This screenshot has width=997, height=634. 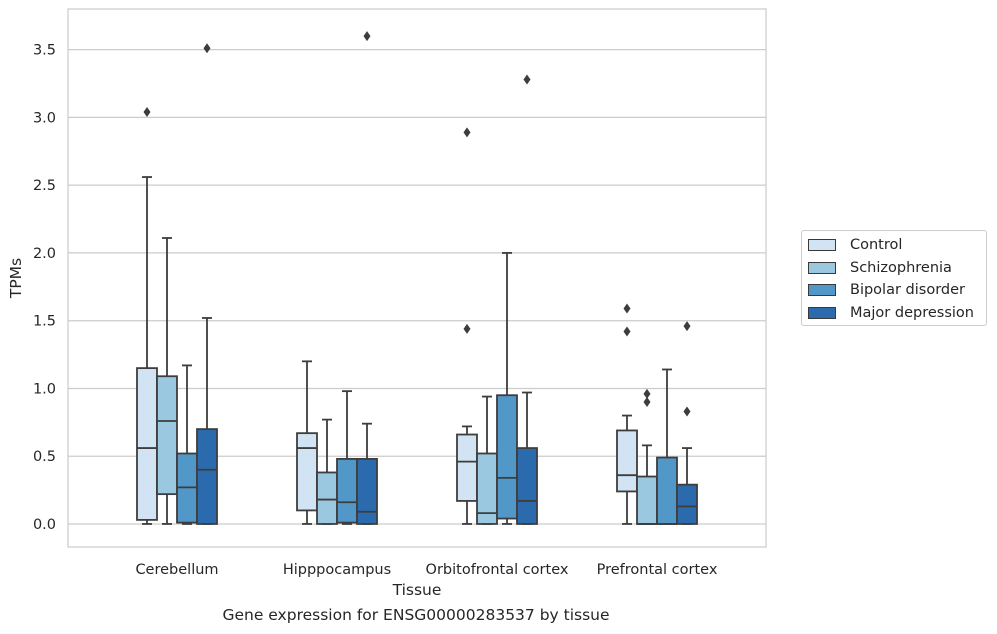 What do you see at coordinates (176, 570) in the screenshot?
I see `x-tick-label: Cerebellum` at bounding box center [176, 570].